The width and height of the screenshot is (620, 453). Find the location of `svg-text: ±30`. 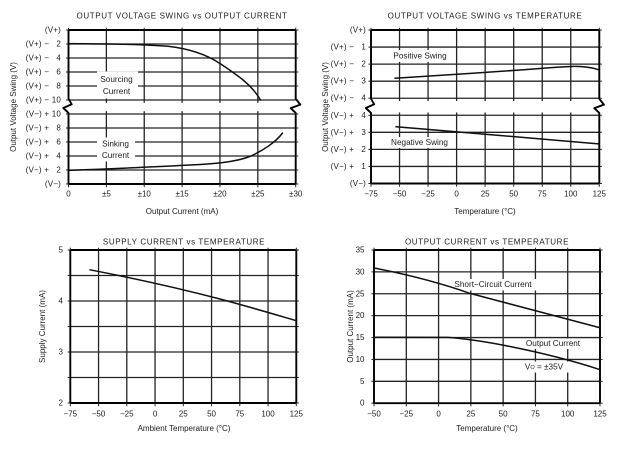

svg-text: ±30 is located at coordinates (296, 194).